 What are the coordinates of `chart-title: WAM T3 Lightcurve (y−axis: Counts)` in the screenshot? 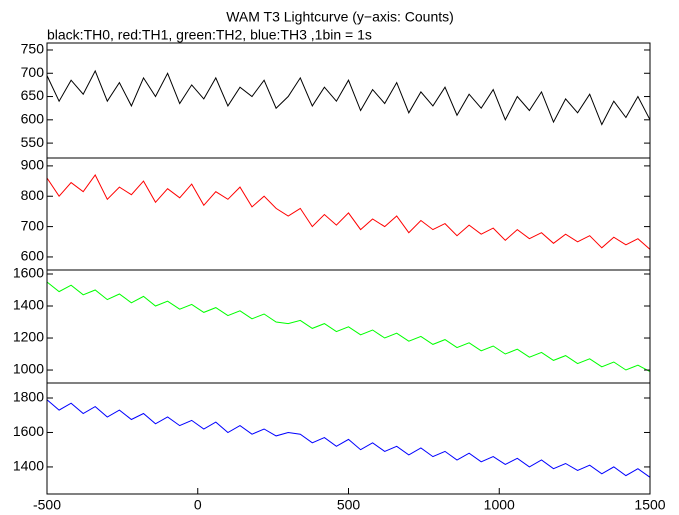 It's located at (340, 17).